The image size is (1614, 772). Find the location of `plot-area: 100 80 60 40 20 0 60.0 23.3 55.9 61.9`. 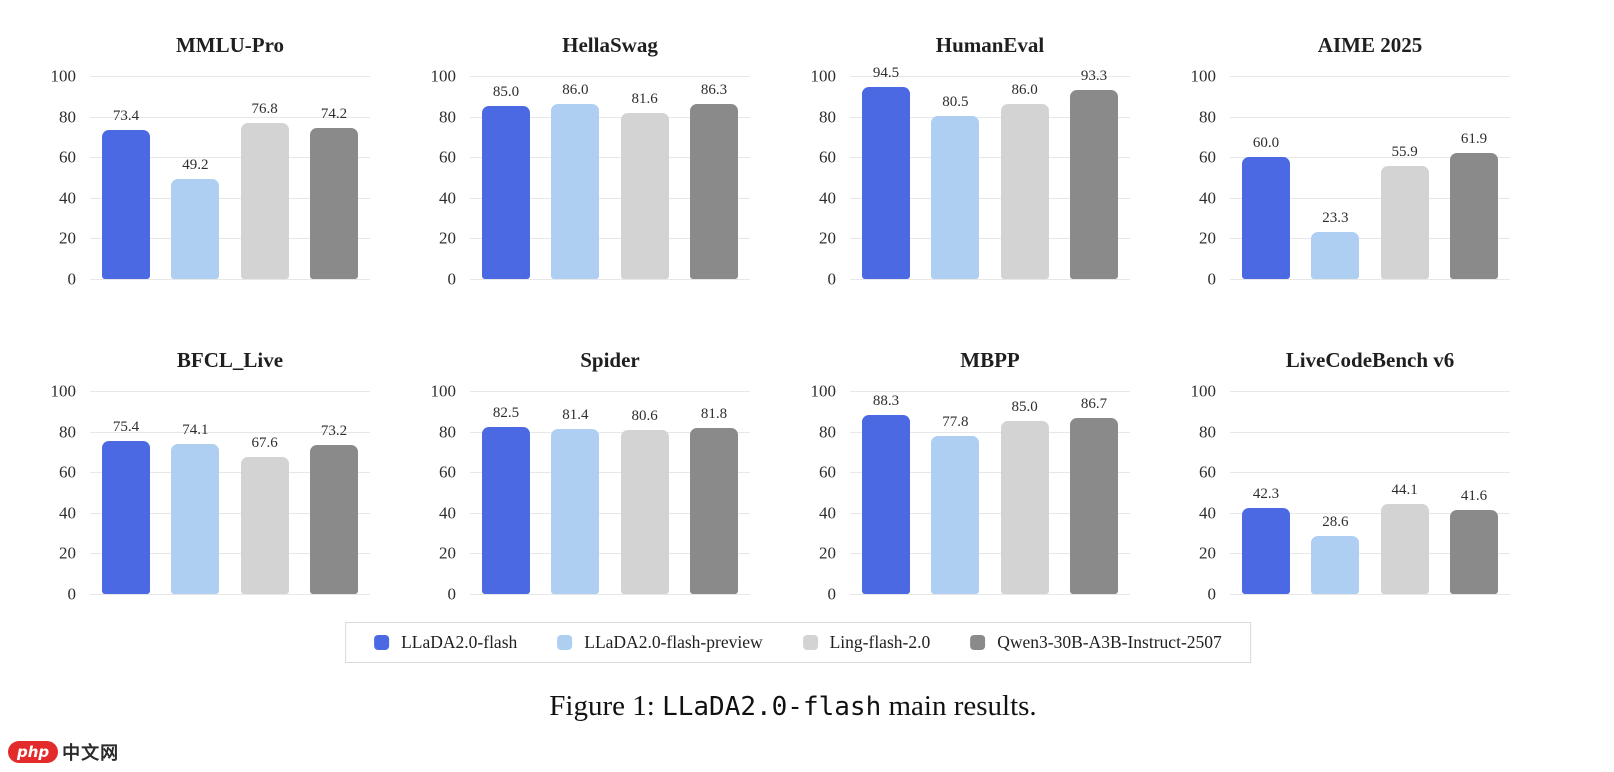

plot-area: 100 80 60 40 20 0 60.0 23.3 55.9 61.9 is located at coordinates (1350, 178).